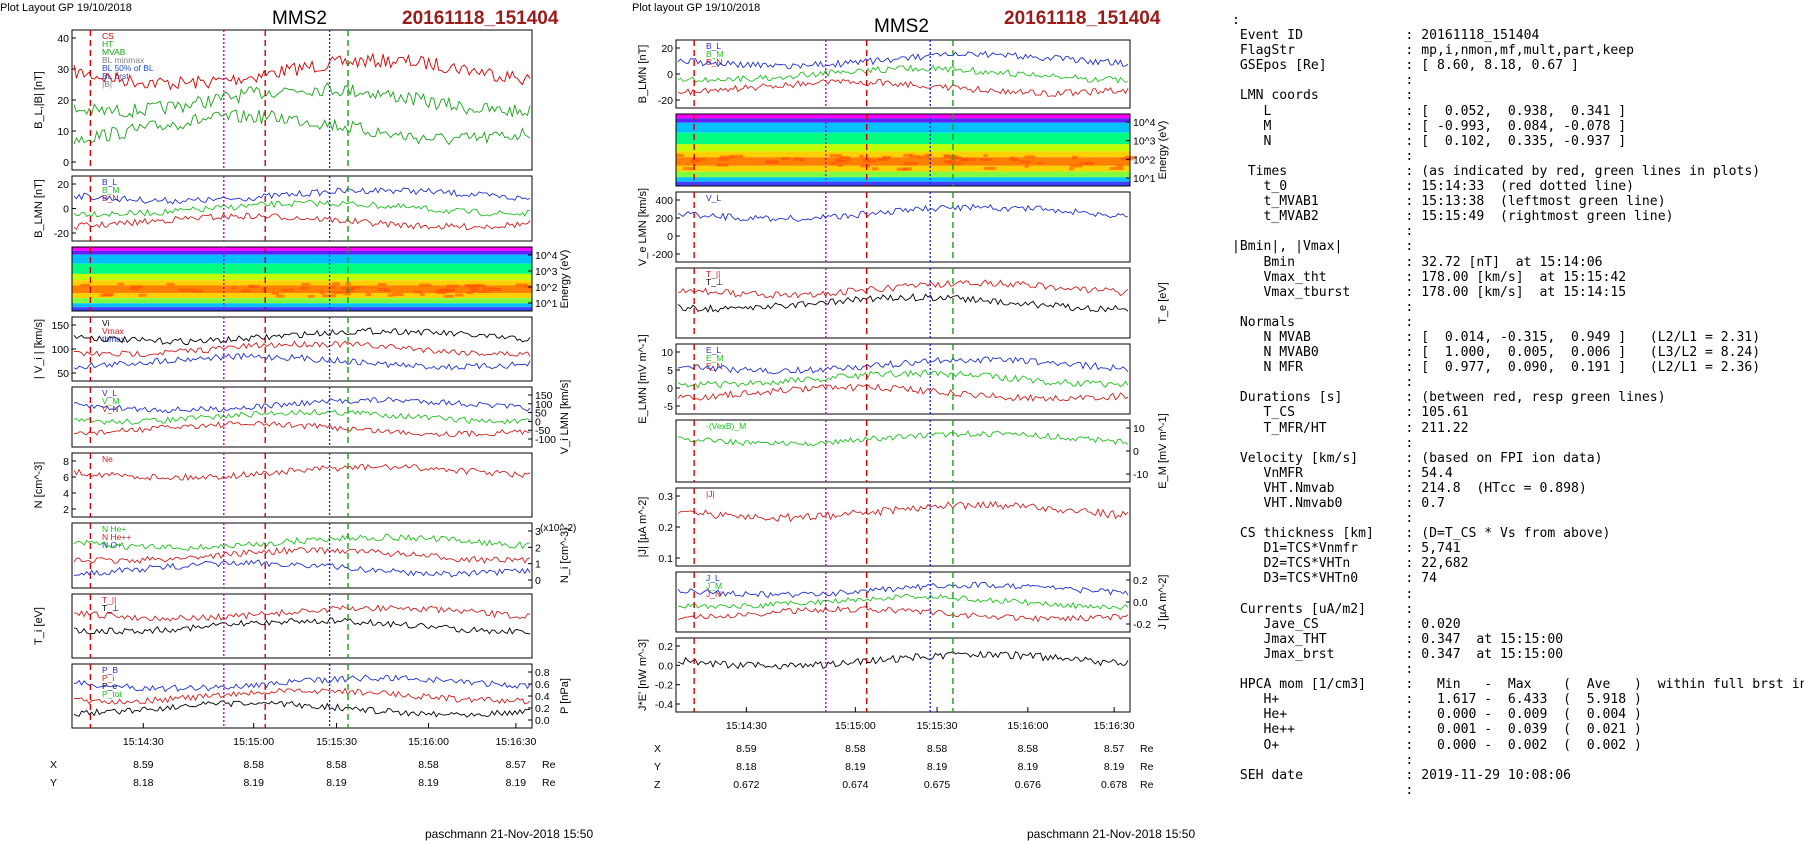 The width and height of the screenshot is (1804, 841). Describe the element at coordinates (855, 726) in the screenshot. I see `time-tick-label: 15:15:00` at that location.